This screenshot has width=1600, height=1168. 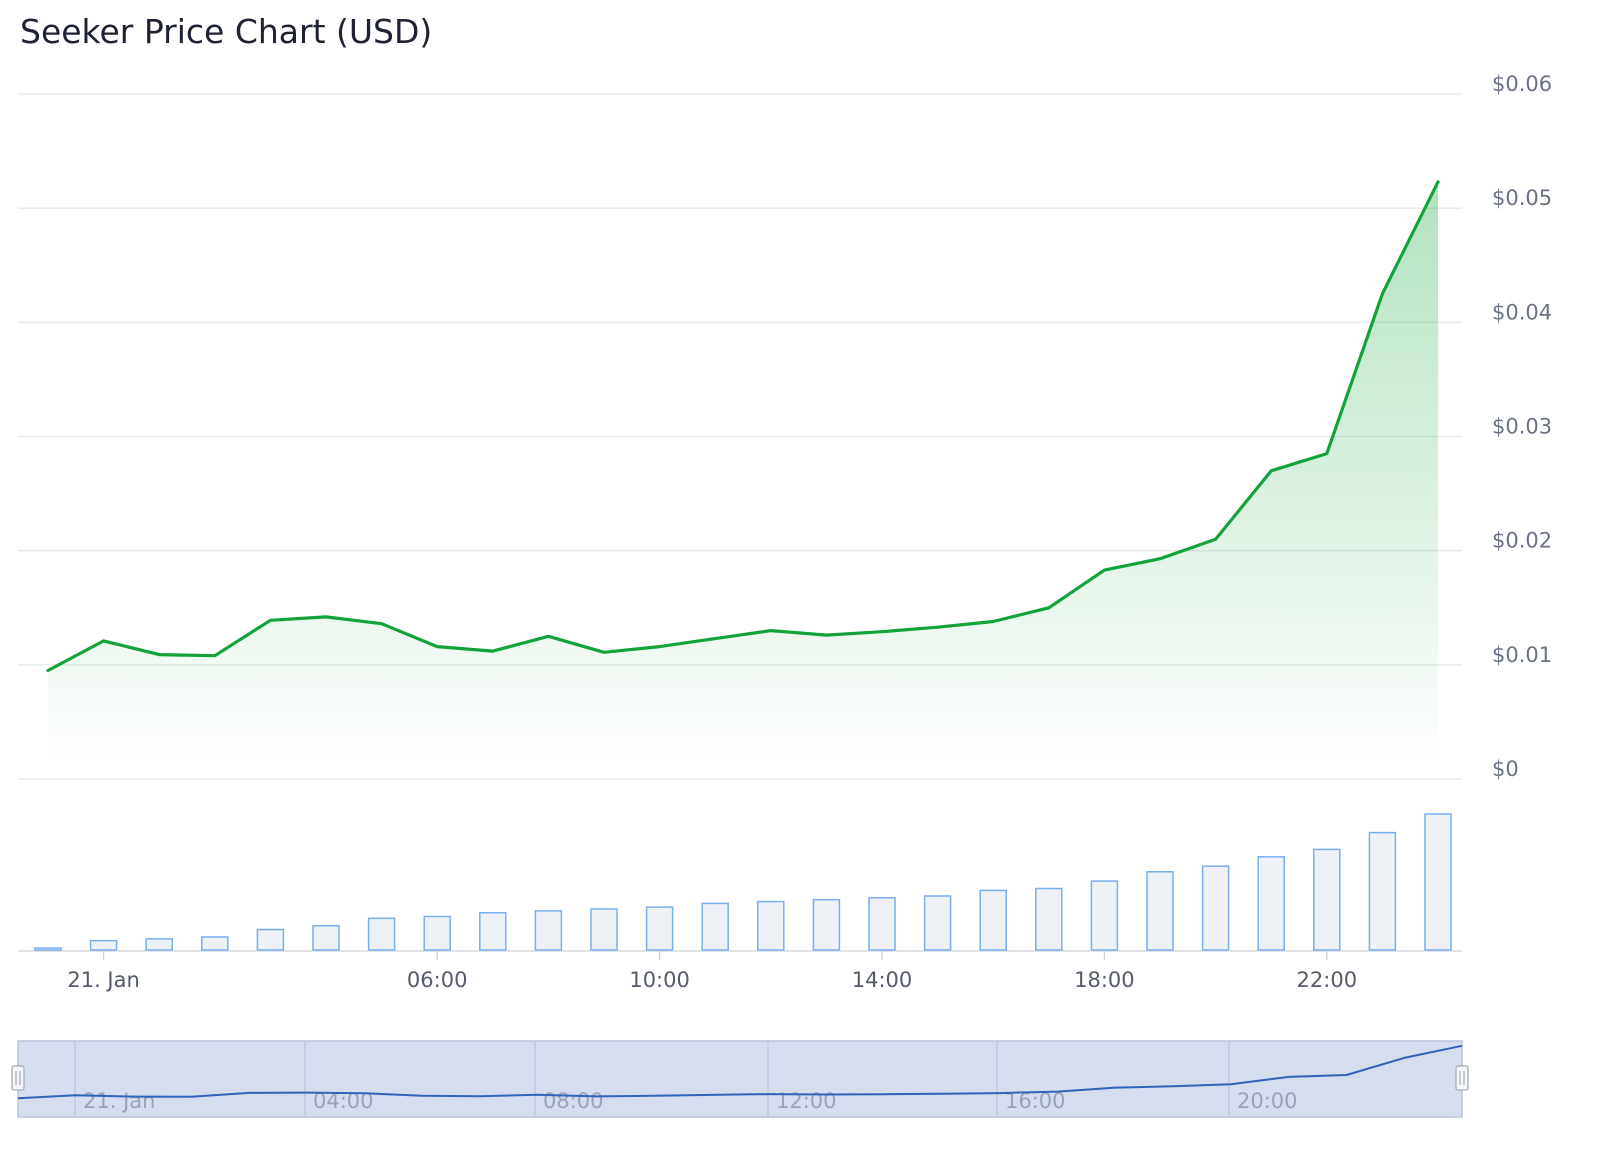 I want to click on navigator-left-handle, so click(x=18, y=1078).